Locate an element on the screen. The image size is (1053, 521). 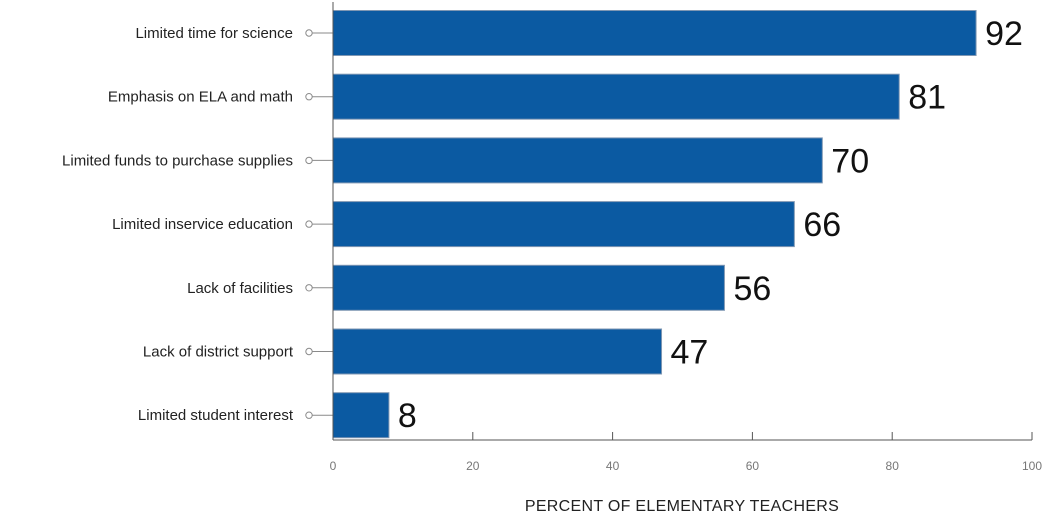
category-label: Lack of facilities is located at coordinates (240, 288).